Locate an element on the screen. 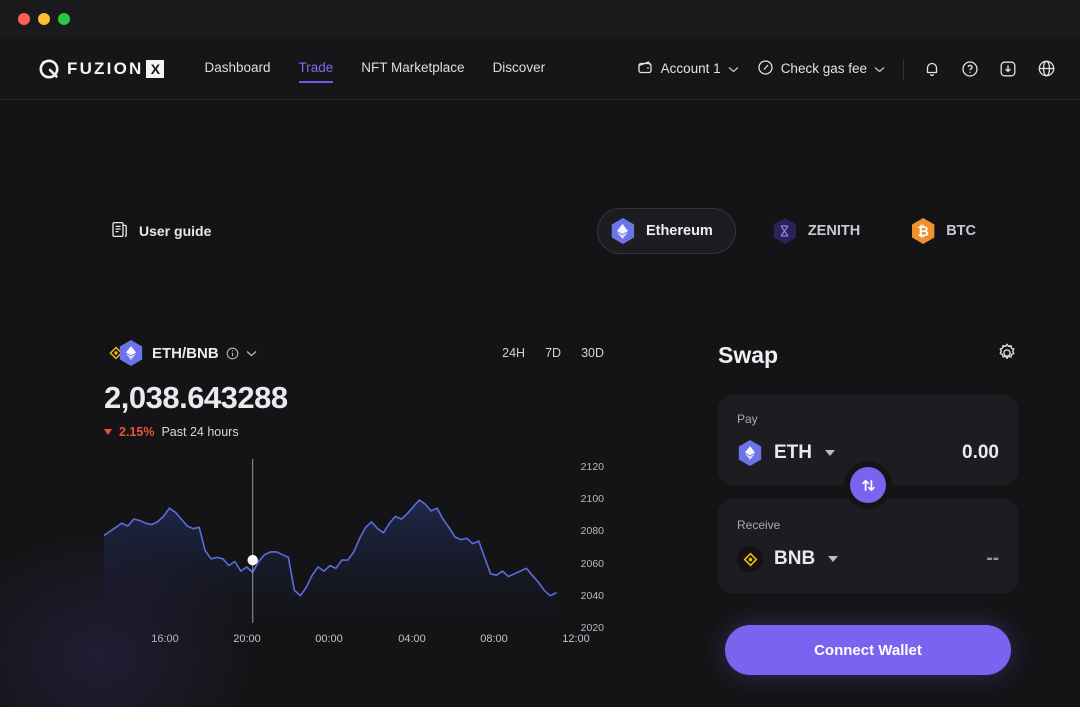 This screenshot has height=707, width=1080. download-icon is located at coordinates (1008, 69).